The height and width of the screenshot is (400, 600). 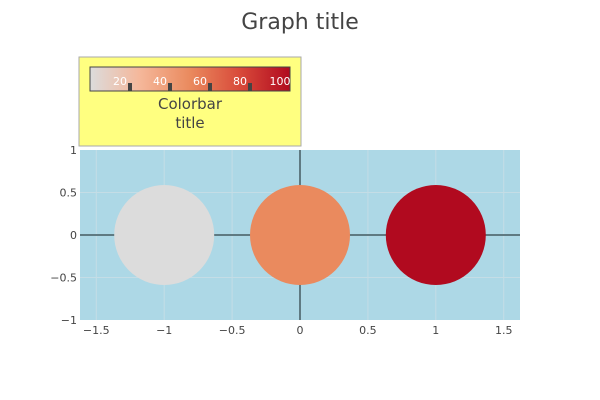 What do you see at coordinates (300, 330) in the screenshot?
I see `x-tick-label: 0` at bounding box center [300, 330].